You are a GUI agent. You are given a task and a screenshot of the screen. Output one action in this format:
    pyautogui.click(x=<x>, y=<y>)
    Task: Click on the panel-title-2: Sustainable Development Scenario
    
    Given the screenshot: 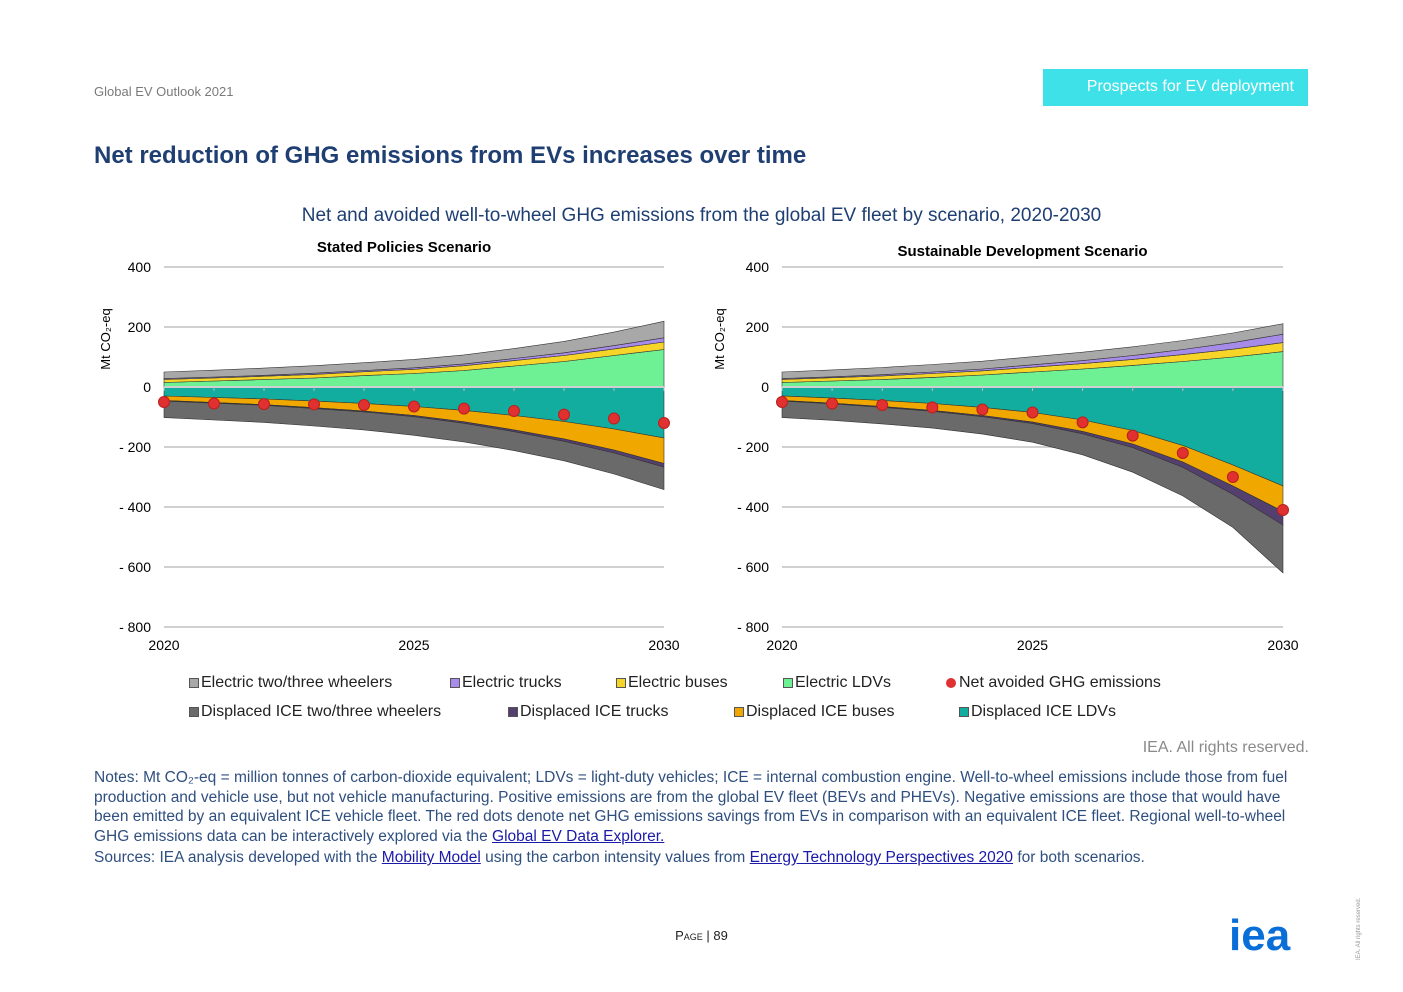 What is the action you would take?
    pyautogui.click(x=1022, y=251)
    